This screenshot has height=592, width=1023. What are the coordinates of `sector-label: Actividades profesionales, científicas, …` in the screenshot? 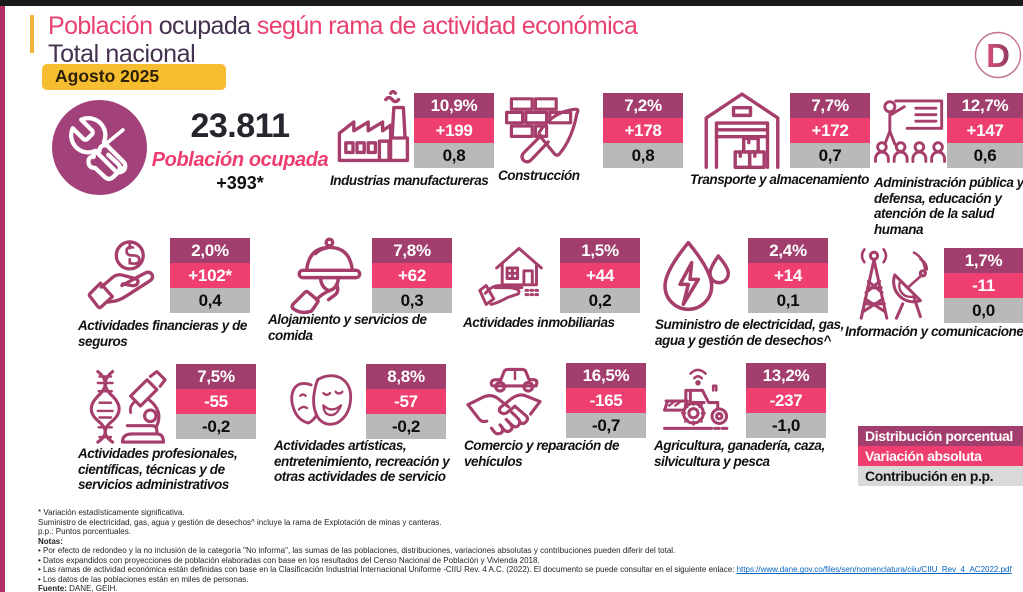 It's located at (158, 469).